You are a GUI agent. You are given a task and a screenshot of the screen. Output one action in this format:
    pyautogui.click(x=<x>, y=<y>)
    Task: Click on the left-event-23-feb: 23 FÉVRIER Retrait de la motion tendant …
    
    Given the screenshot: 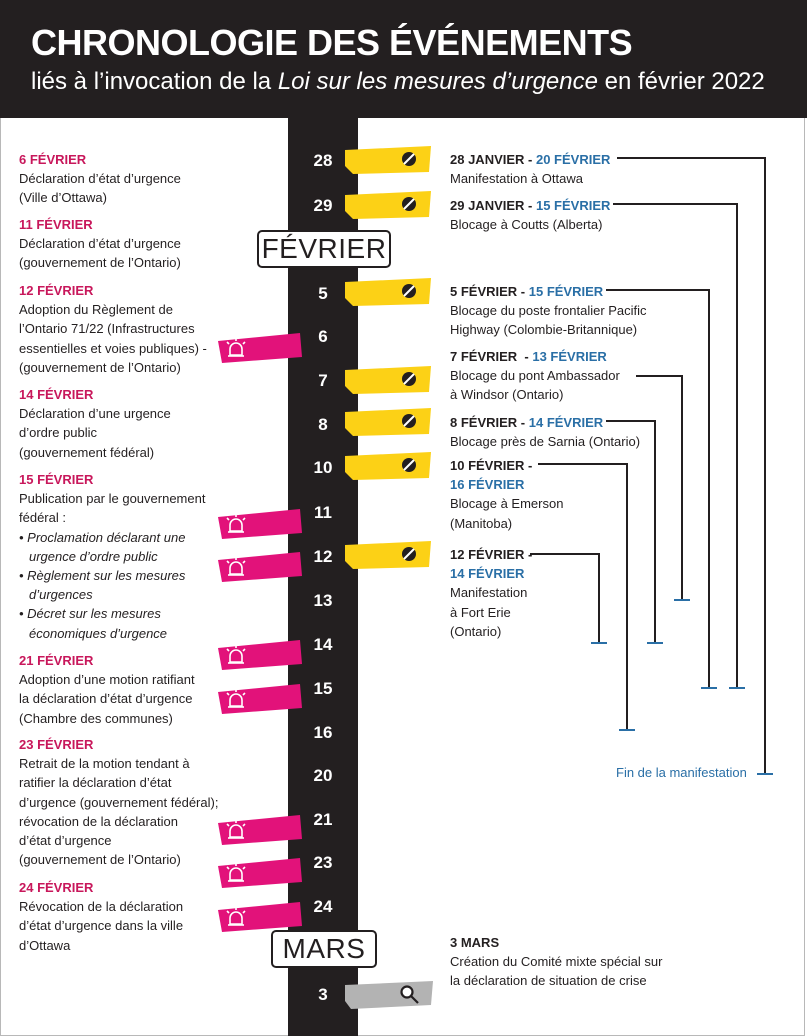 What is the action you would take?
    pyautogui.click(x=154, y=802)
    